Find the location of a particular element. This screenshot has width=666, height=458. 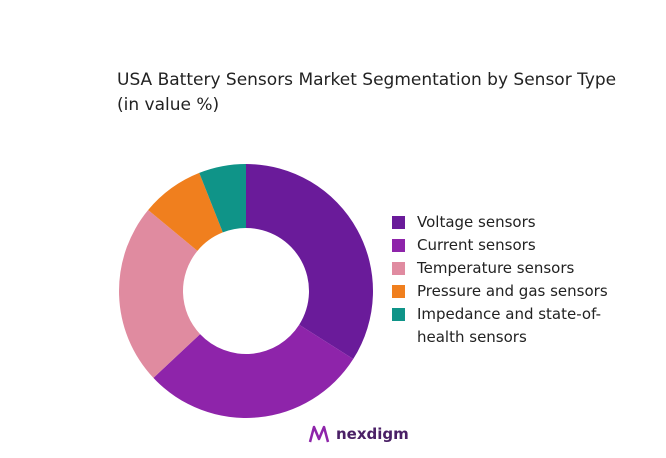

legend-label: Voltage sensors is located at coordinates (476, 222).